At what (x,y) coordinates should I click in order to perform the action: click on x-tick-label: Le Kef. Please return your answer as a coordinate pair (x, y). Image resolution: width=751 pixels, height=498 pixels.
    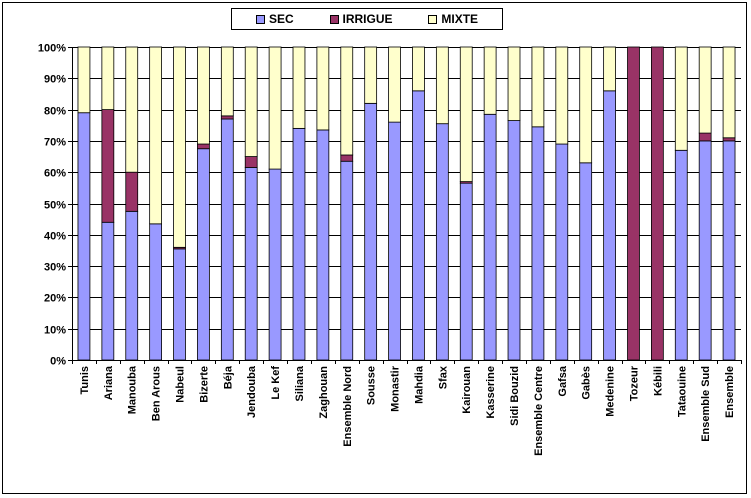
    Looking at the image, I should click on (276, 383).